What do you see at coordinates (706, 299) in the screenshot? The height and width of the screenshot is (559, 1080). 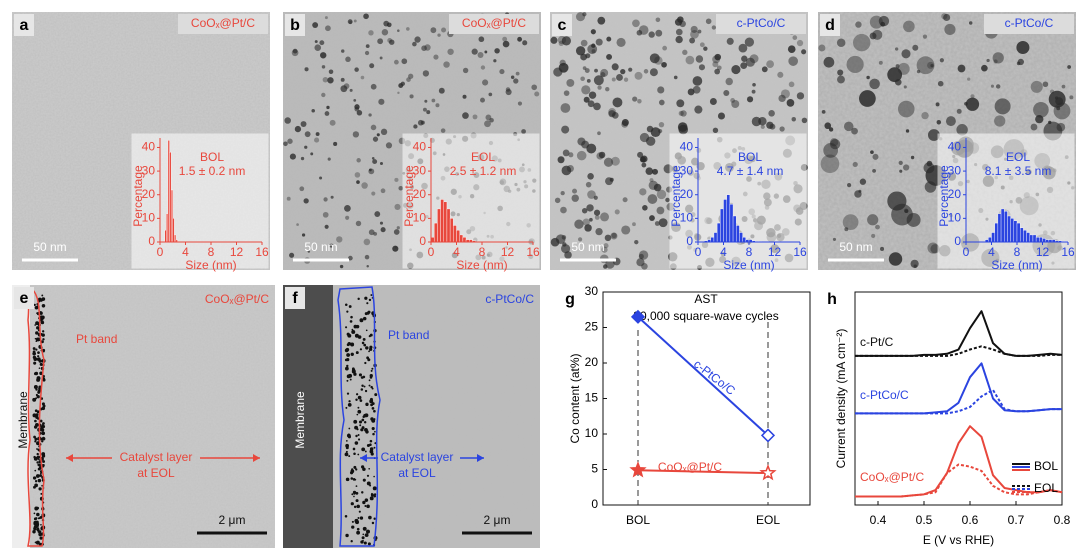 I see `annotation: AST` at bounding box center [706, 299].